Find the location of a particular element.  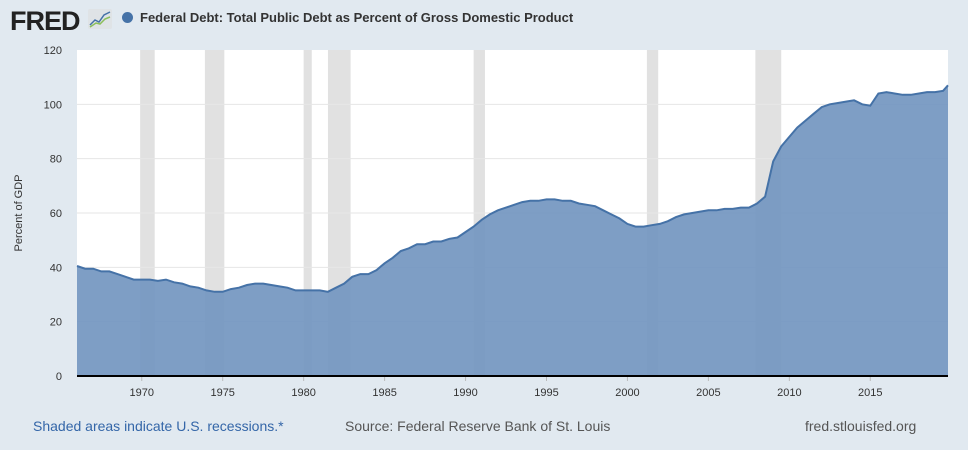

recessions-note-link: Shaded areas indicate U.S. recessions.* is located at coordinates (158, 426).